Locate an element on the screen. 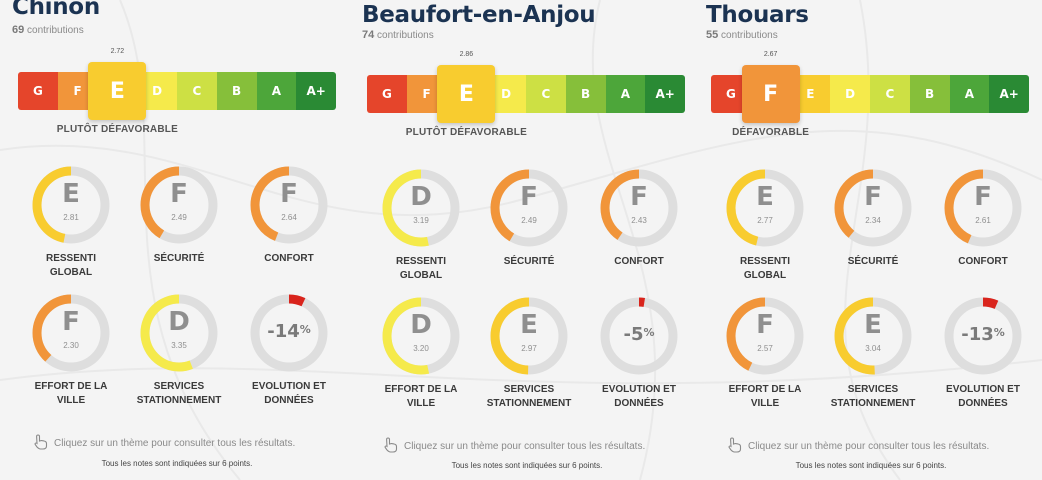 This screenshot has height=480, width=1042. evolution-card: -5% EVOLUTION ET DONNÉES is located at coordinates (639, 358).